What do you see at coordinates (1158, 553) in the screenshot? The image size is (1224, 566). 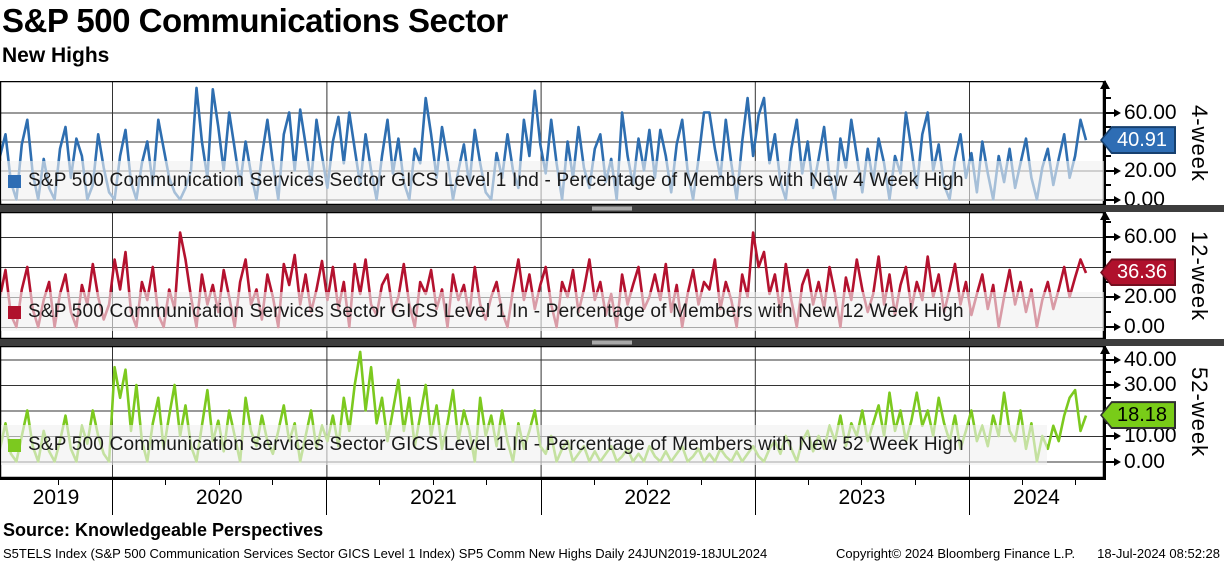 I see `footer-timestamp: 18-Jul-2024 08:52:28` at bounding box center [1158, 553].